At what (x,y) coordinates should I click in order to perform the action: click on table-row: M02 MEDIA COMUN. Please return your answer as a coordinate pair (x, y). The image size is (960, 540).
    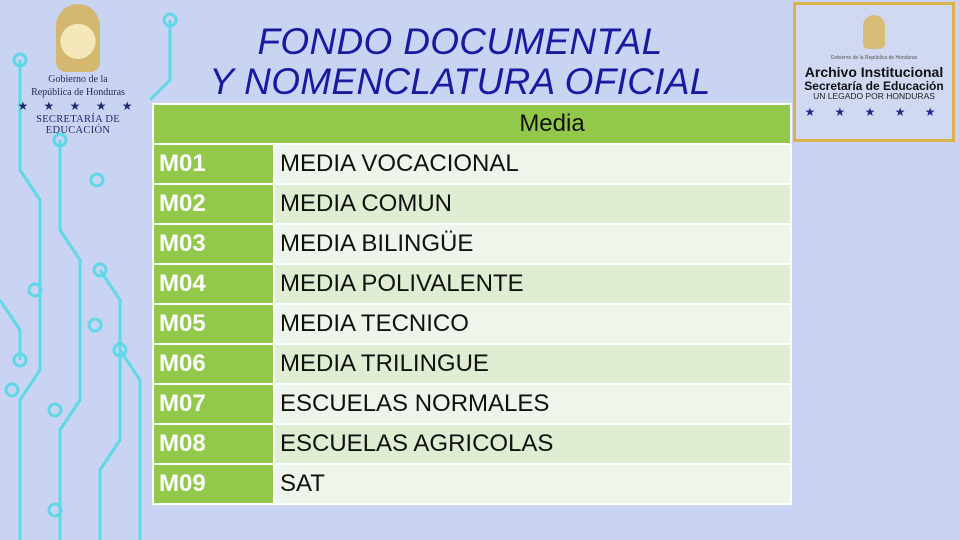
    Looking at the image, I should click on (472, 204).